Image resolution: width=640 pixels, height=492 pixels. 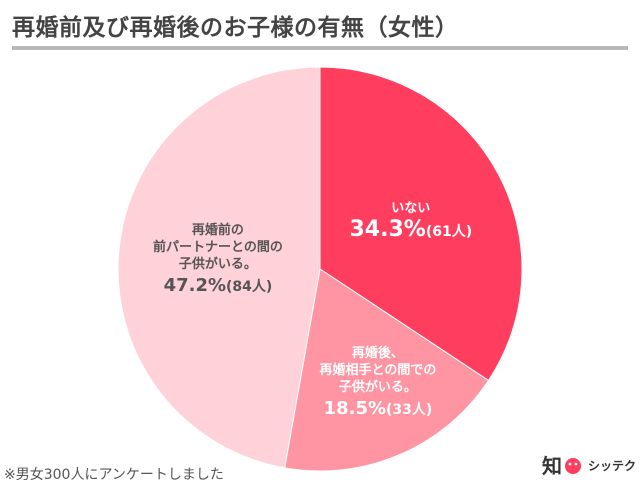 I want to click on slice-count: (84人), so click(x=249, y=287).